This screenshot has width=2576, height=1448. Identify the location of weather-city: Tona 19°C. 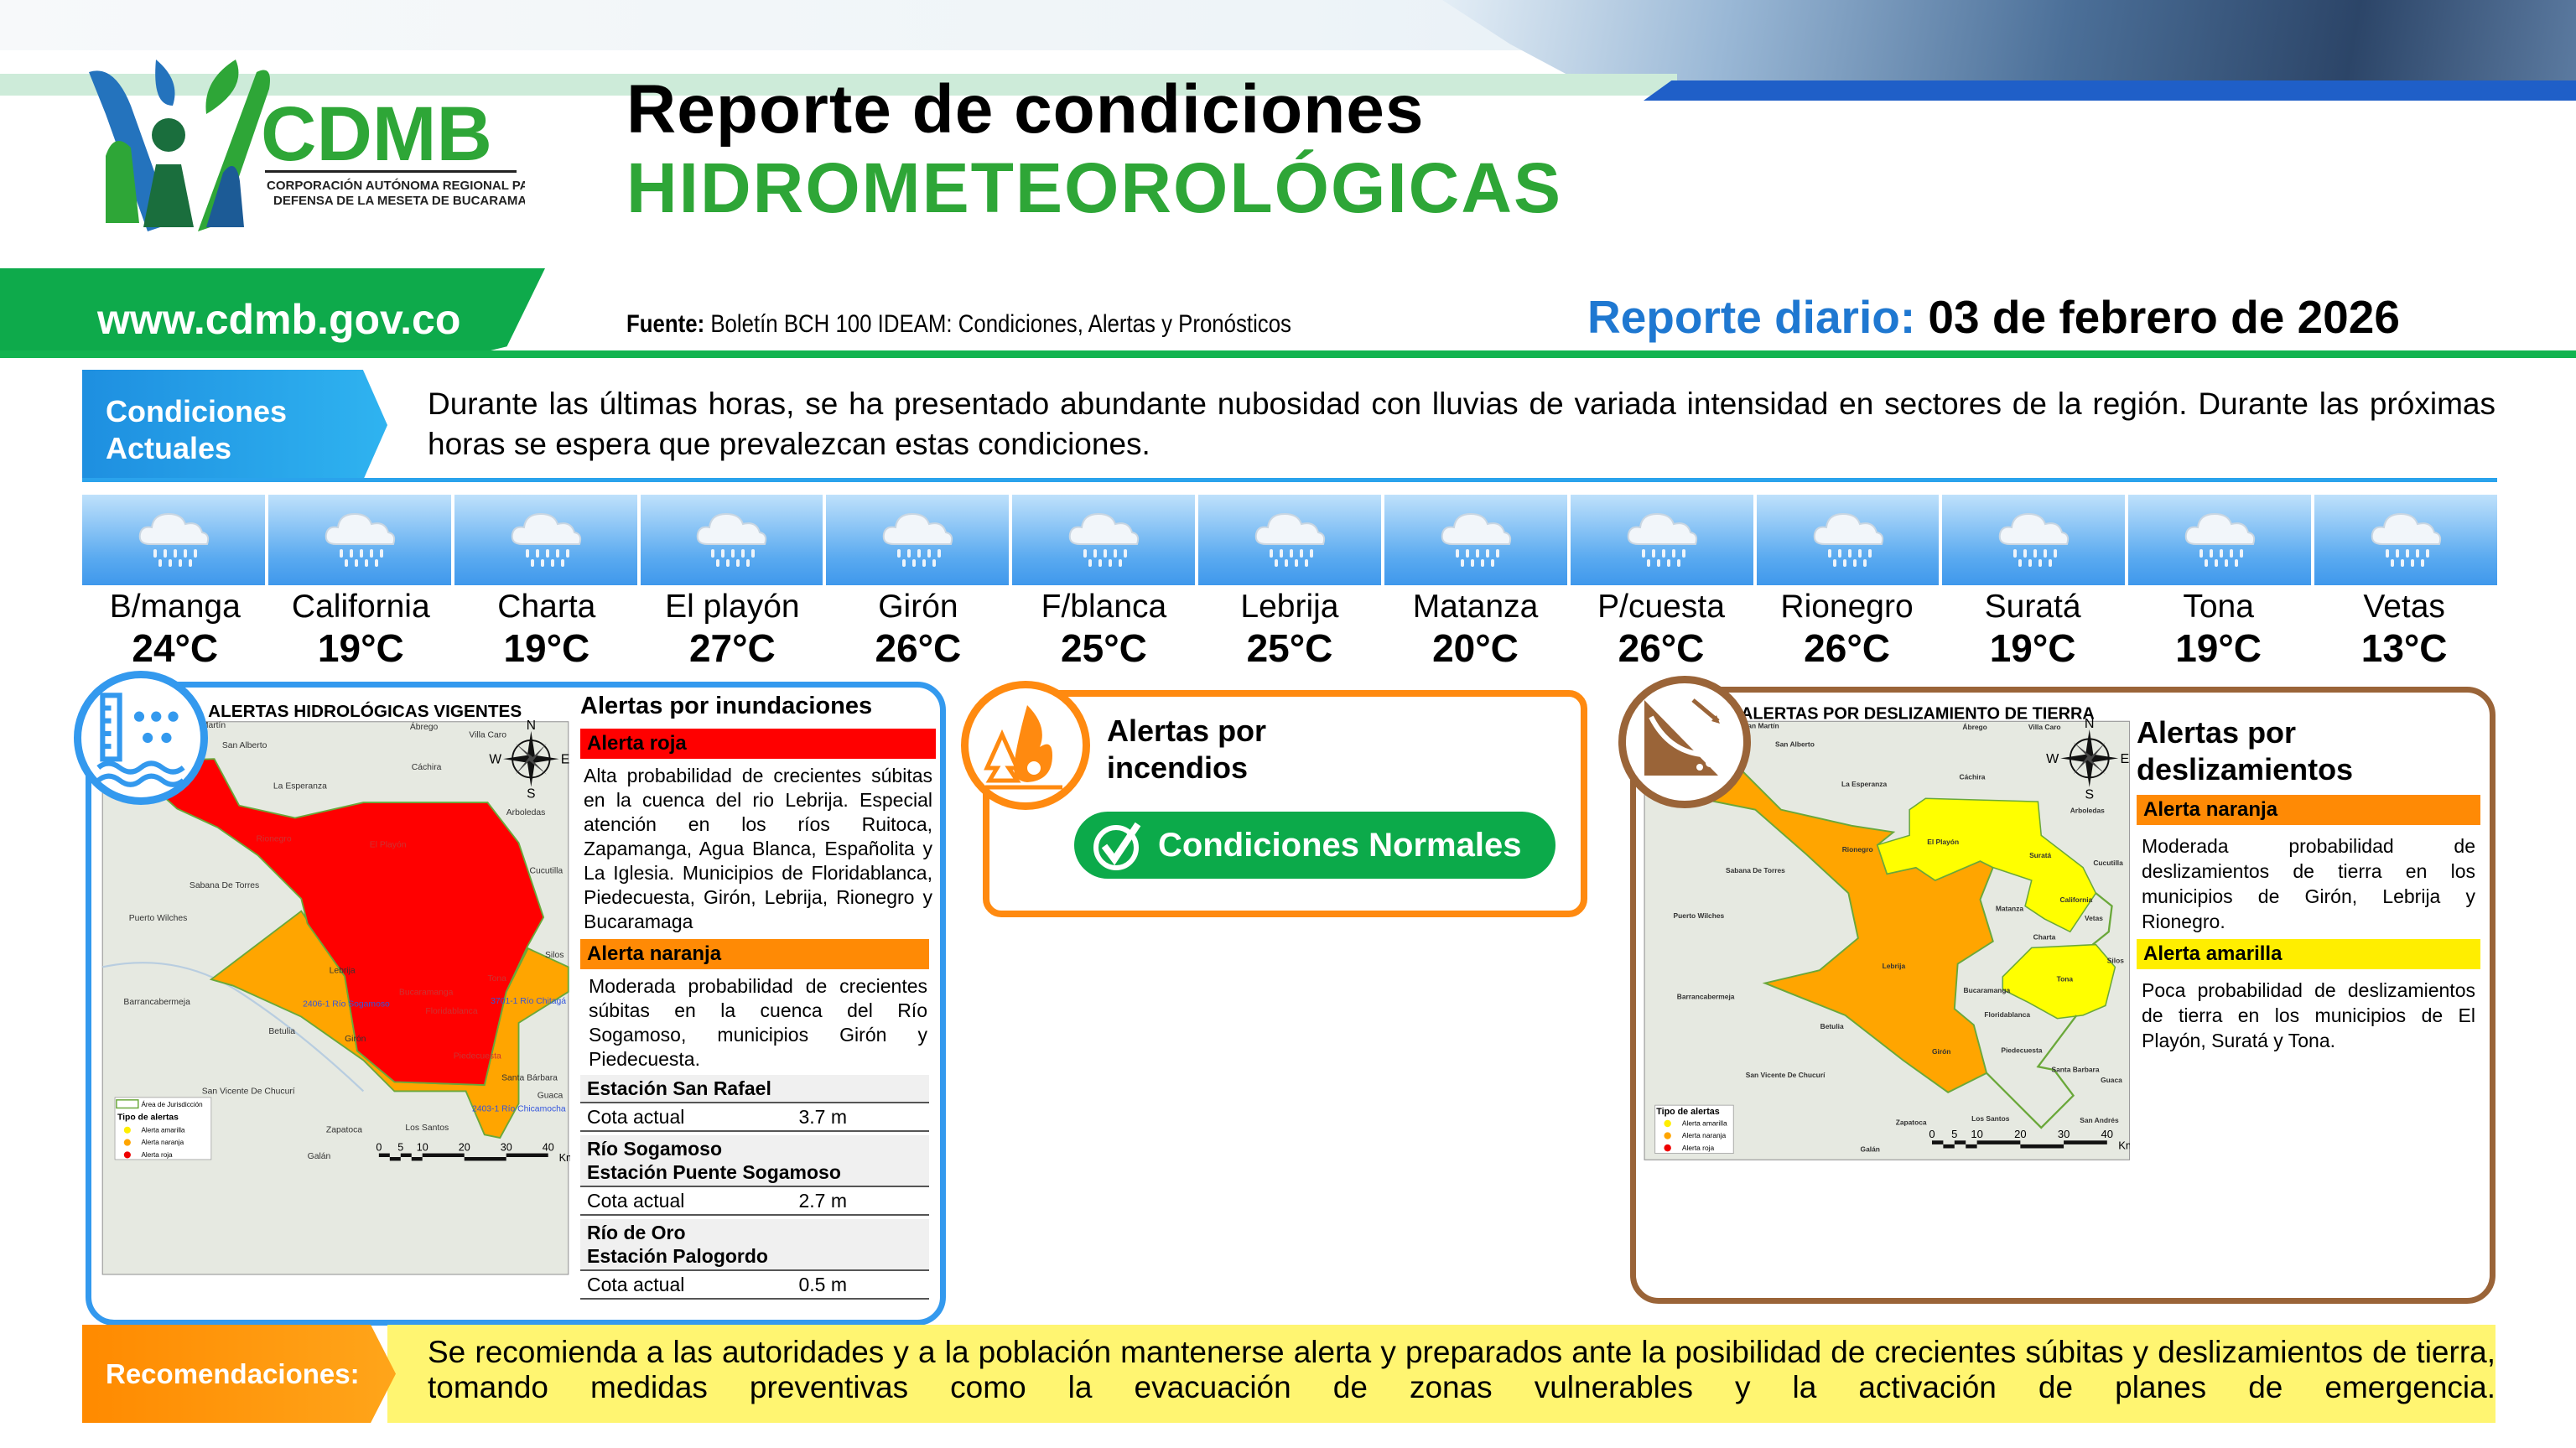
(2219, 628).